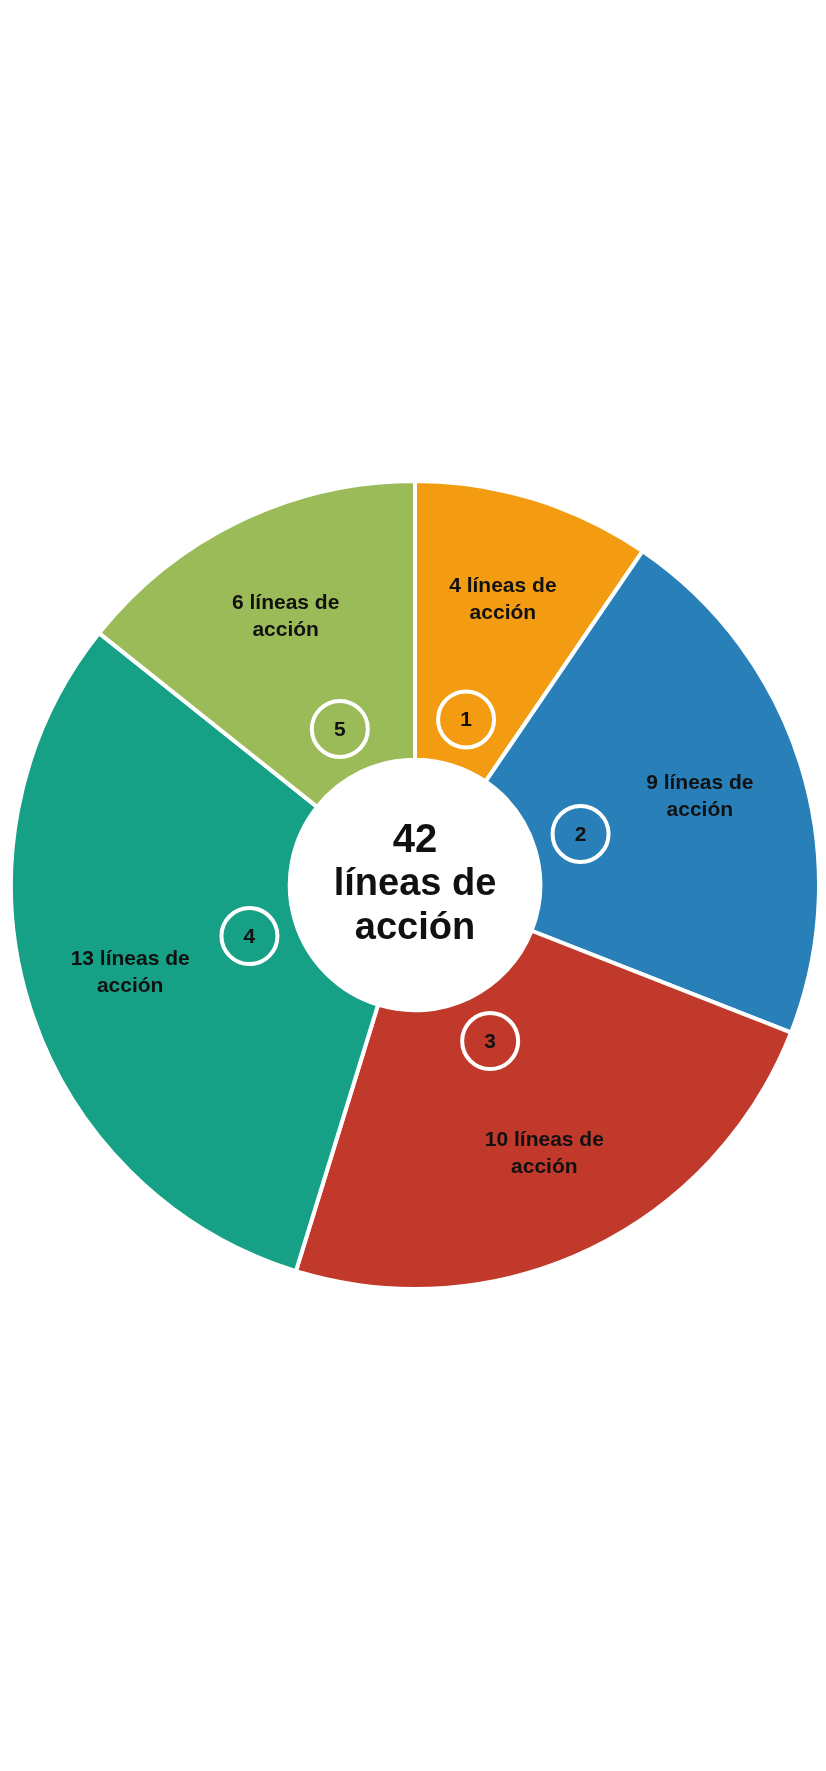 Image resolution: width=826 pixels, height=1771 pixels. What do you see at coordinates (415, 882) in the screenshot?
I see `text: 42 líneas de acción` at bounding box center [415, 882].